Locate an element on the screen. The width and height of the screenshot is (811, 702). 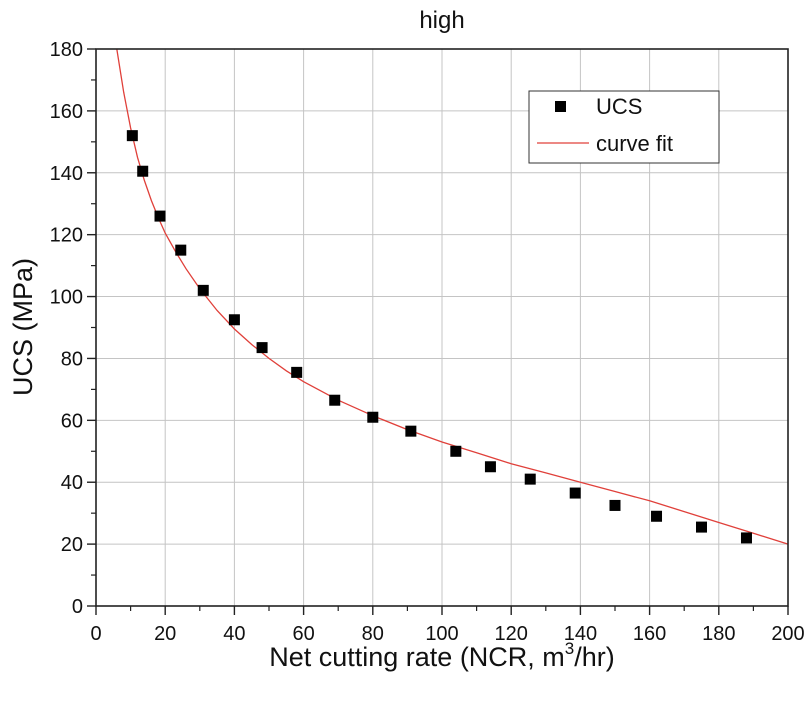
legend-line-label: curve fit is located at coordinates (634, 143).